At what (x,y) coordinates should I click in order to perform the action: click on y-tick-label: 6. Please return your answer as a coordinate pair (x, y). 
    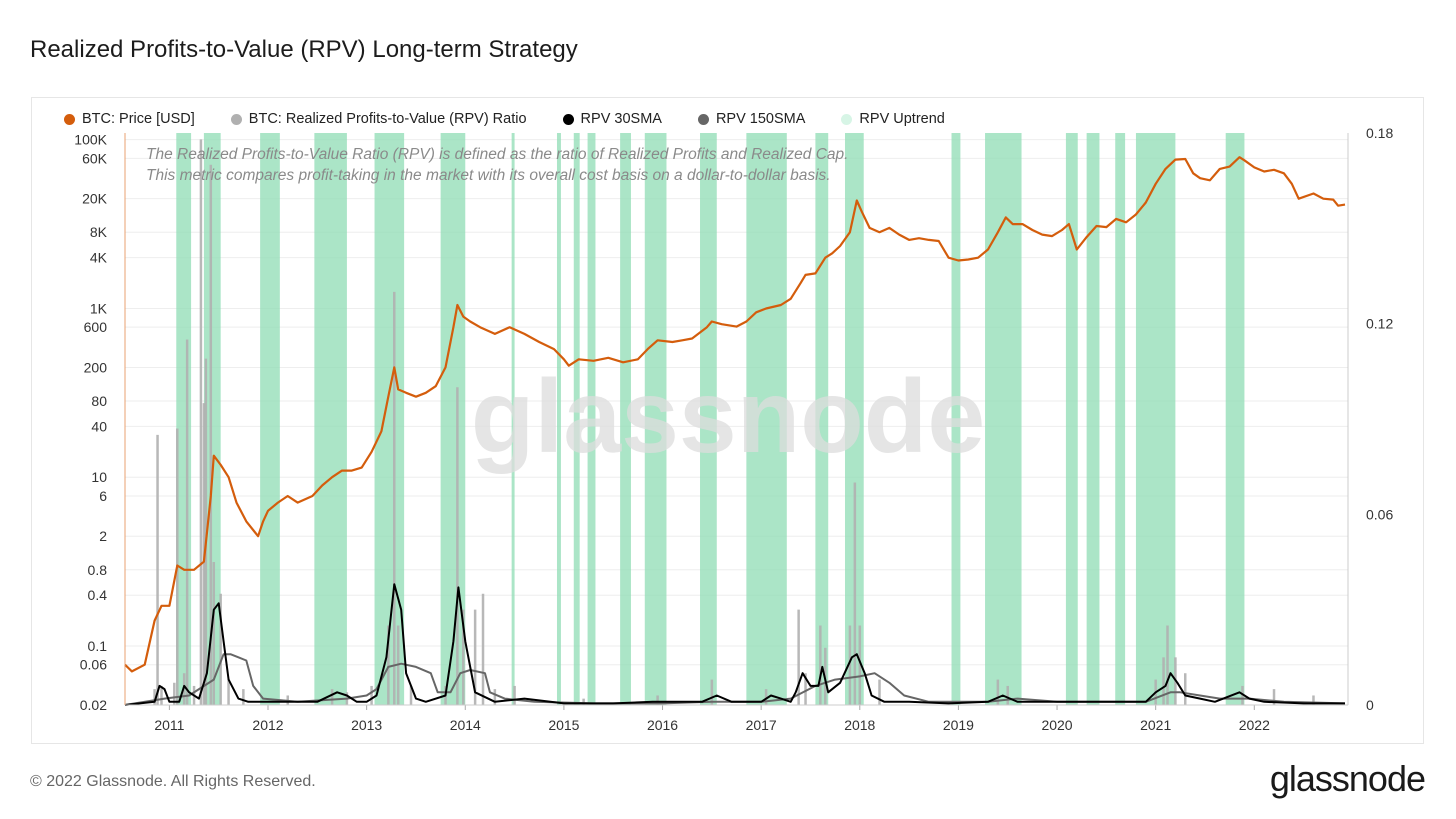
    Looking at the image, I should click on (103, 496).